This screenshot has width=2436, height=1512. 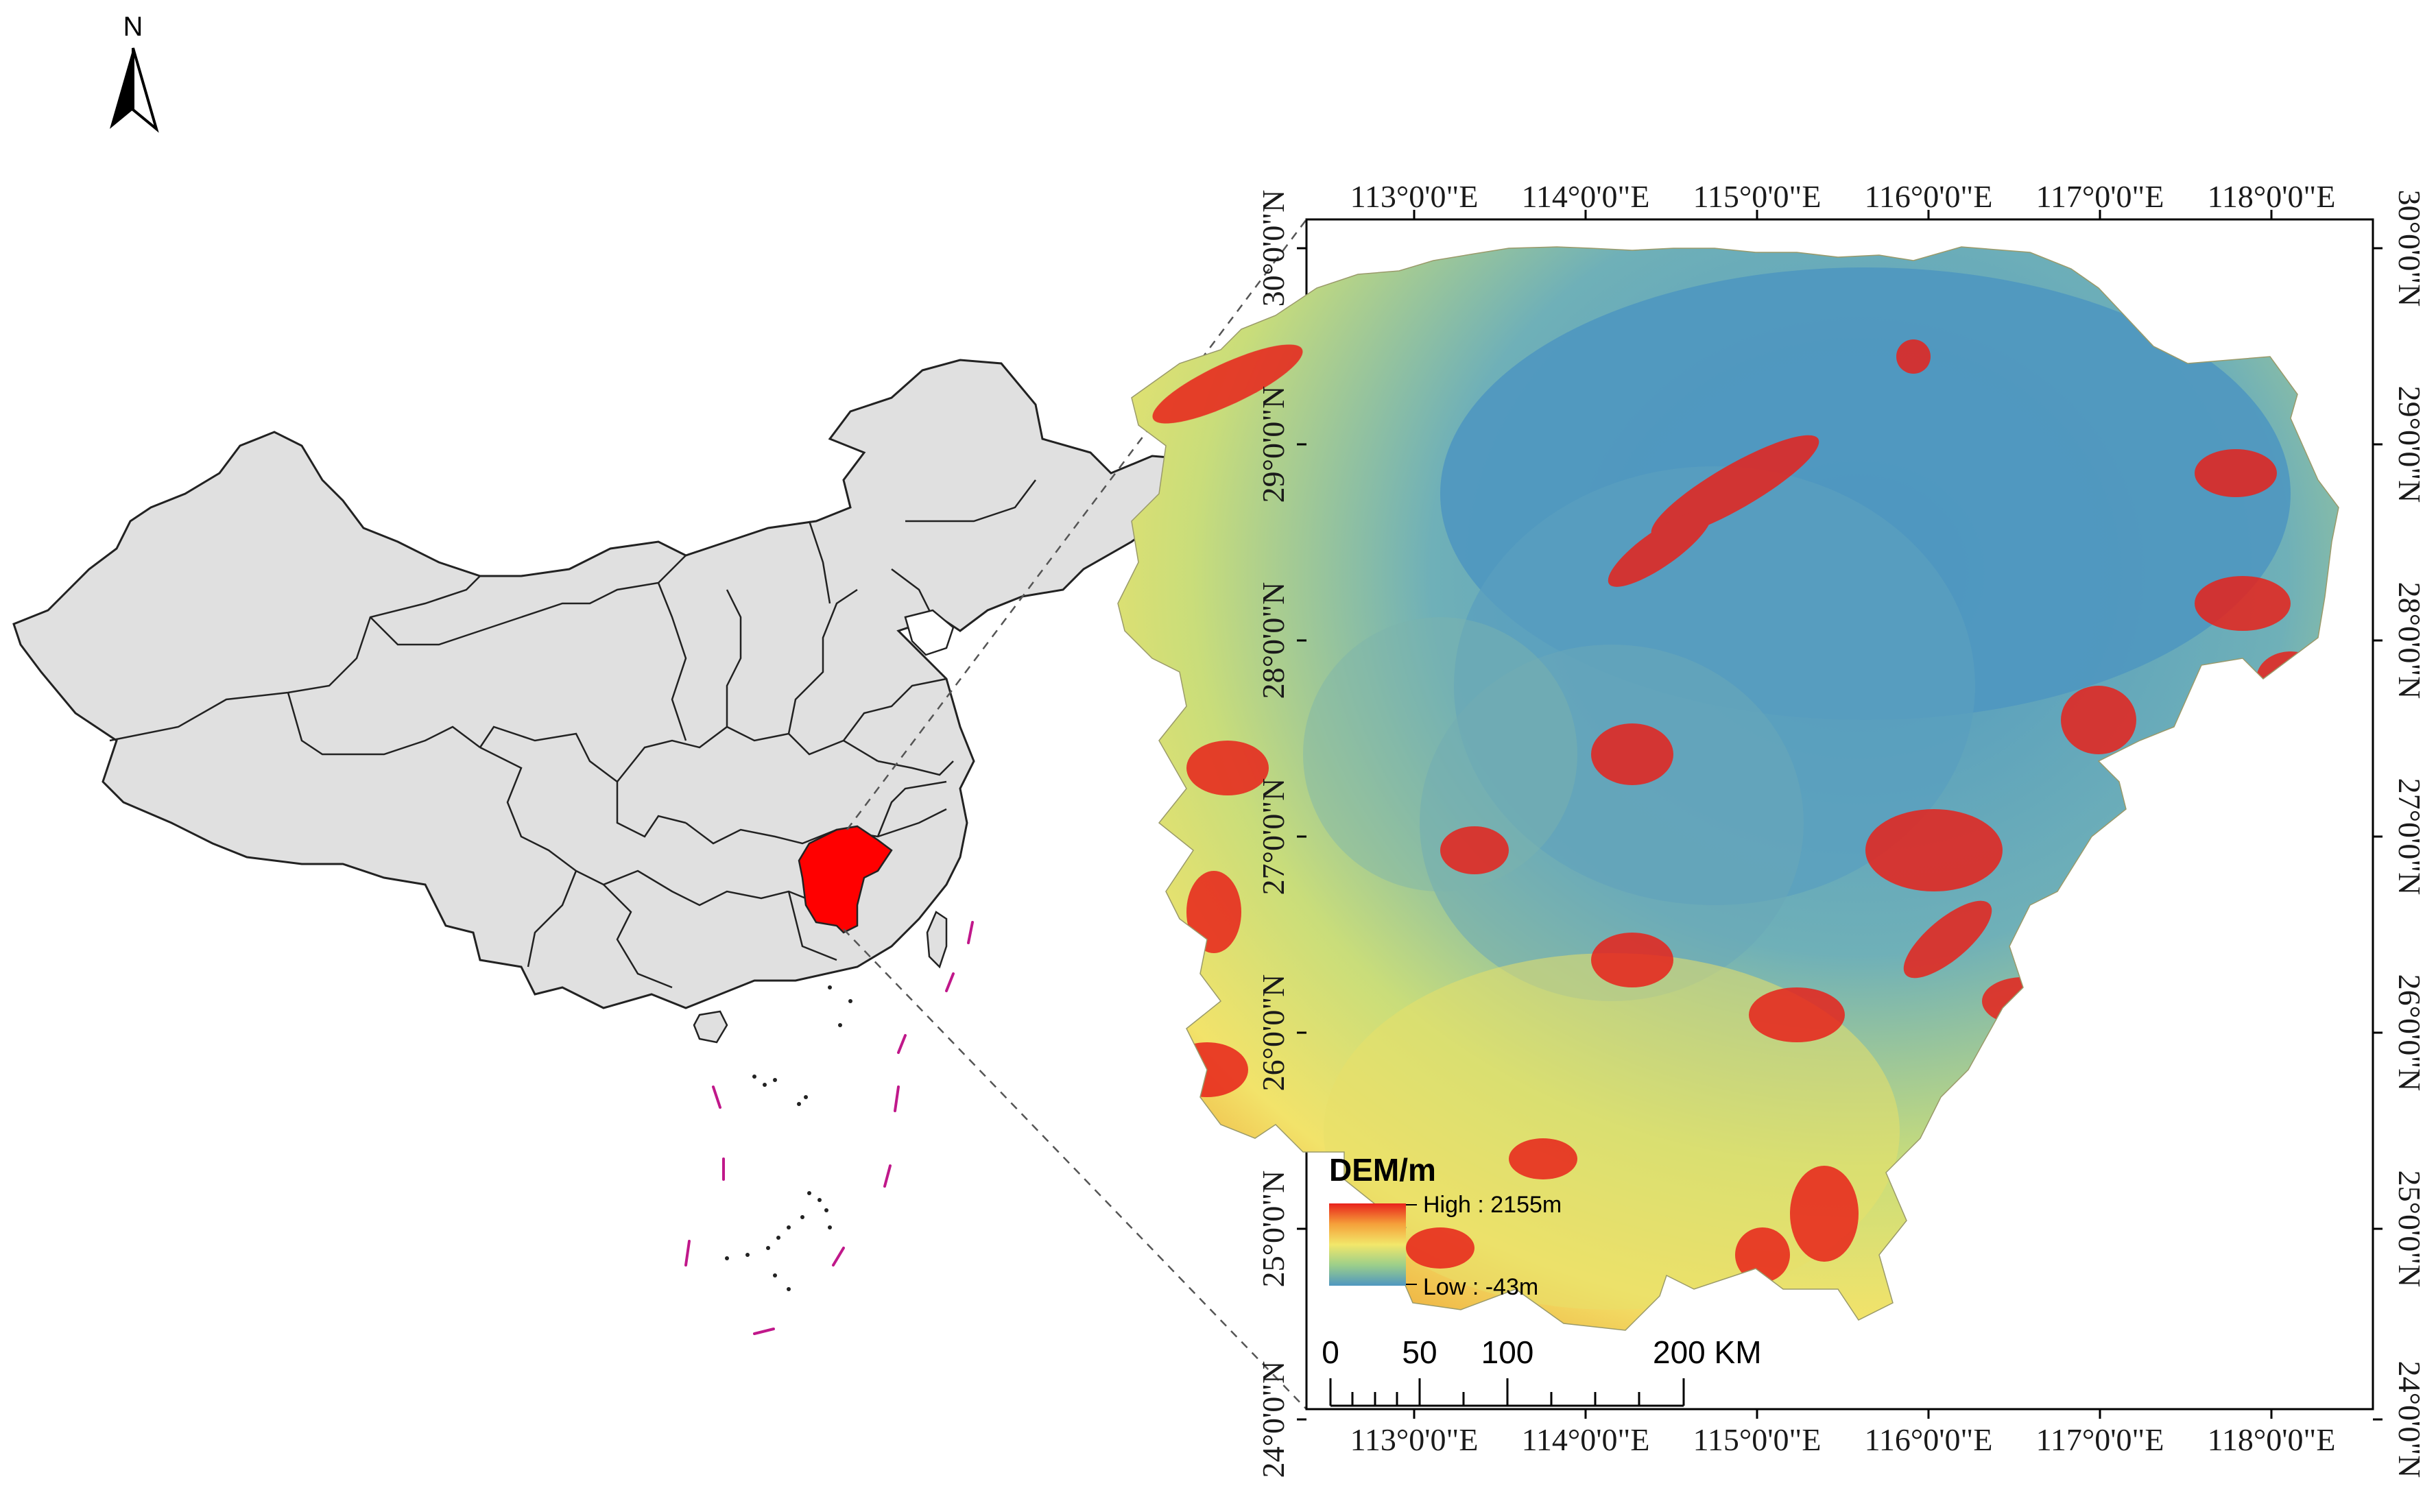 I want to click on right-lat-label: 25°0'0"N, so click(x=2410, y=1229).